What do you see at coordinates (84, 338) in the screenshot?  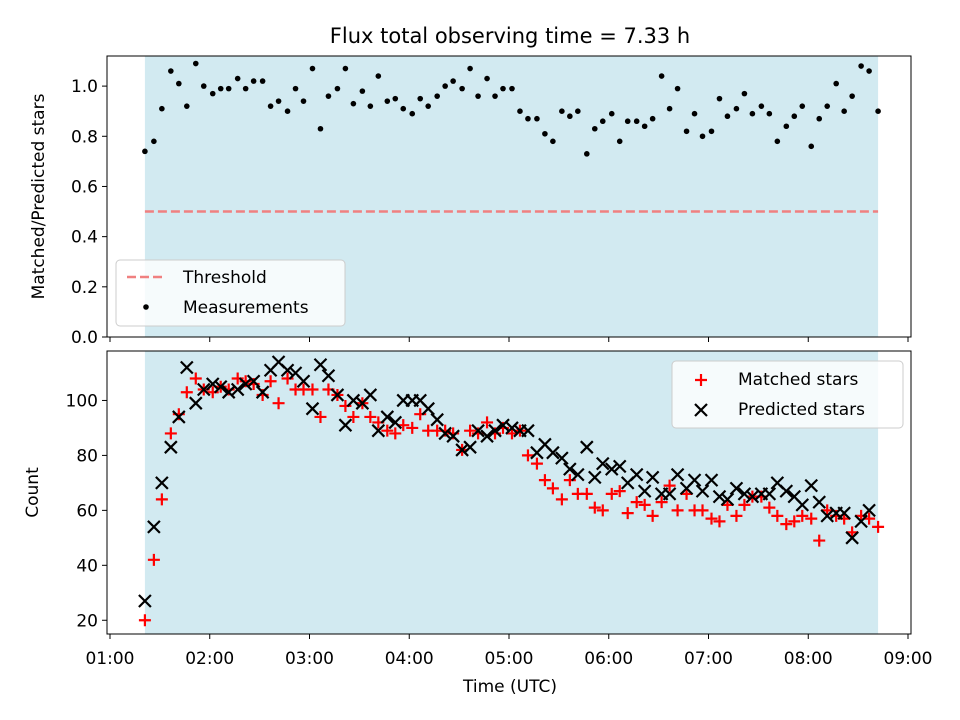 I see `ratio-y-tick-label: 0.0` at bounding box center [84, 338].